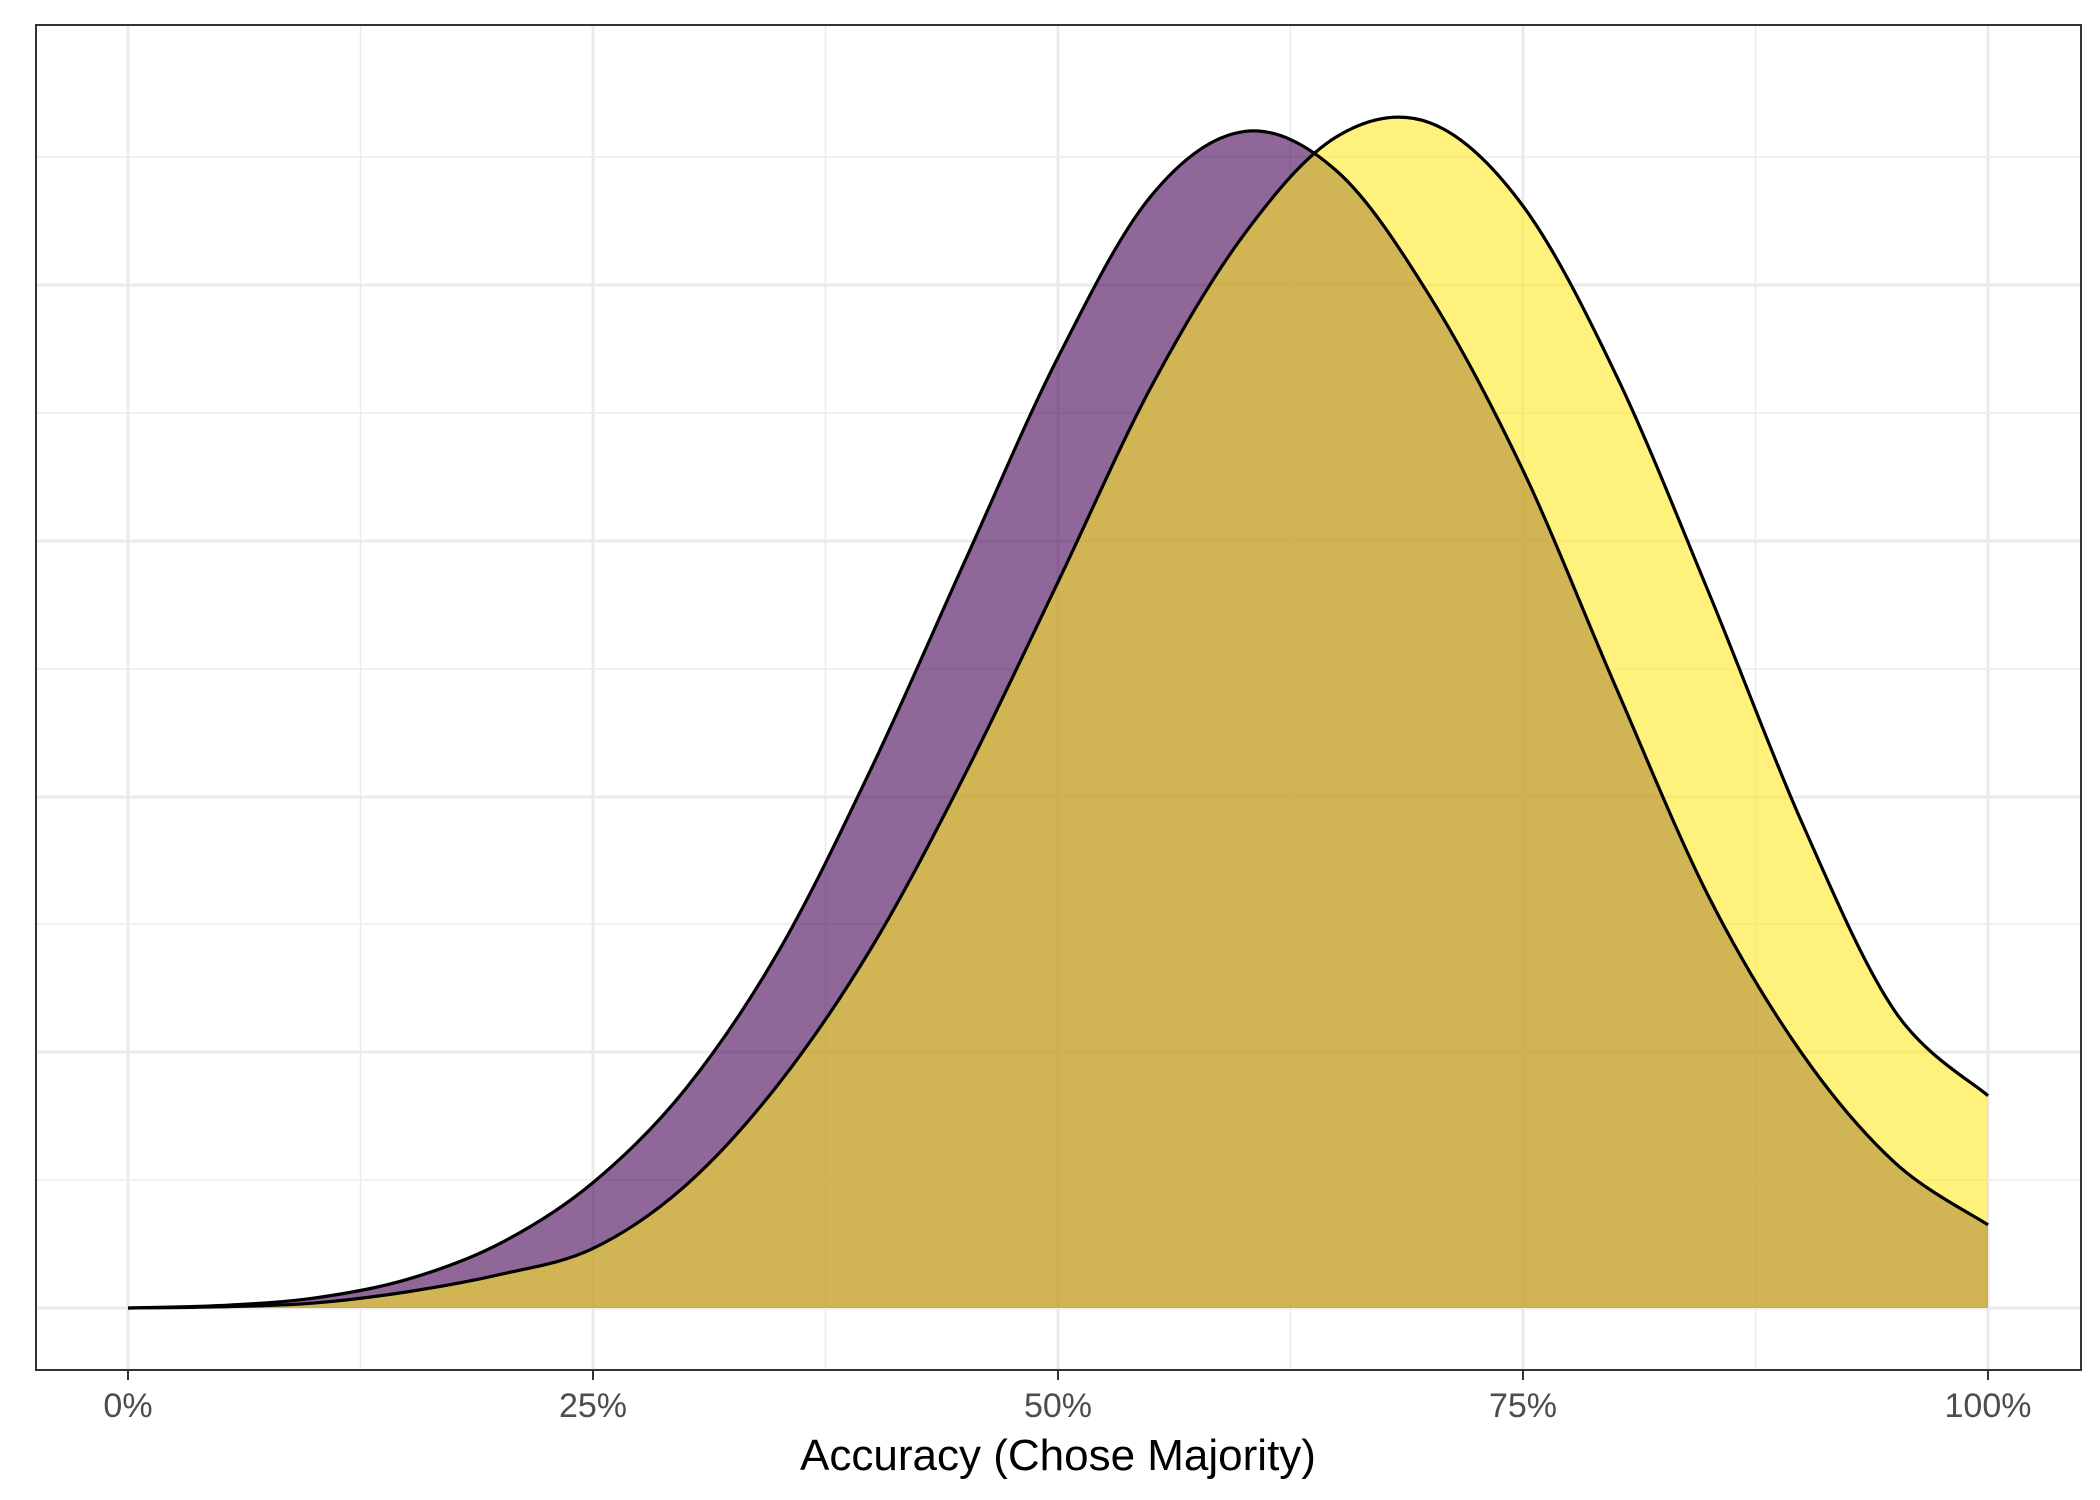 The image size is (2100, 1500). I want to click on x-tick-label: 0%, so click(127, 1406).